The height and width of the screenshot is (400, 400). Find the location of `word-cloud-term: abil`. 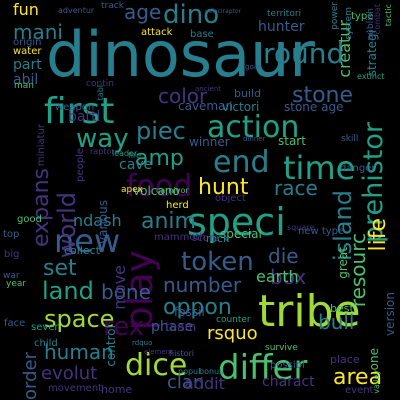

word-cloud-term: abil is located at coordinates (26, 80).